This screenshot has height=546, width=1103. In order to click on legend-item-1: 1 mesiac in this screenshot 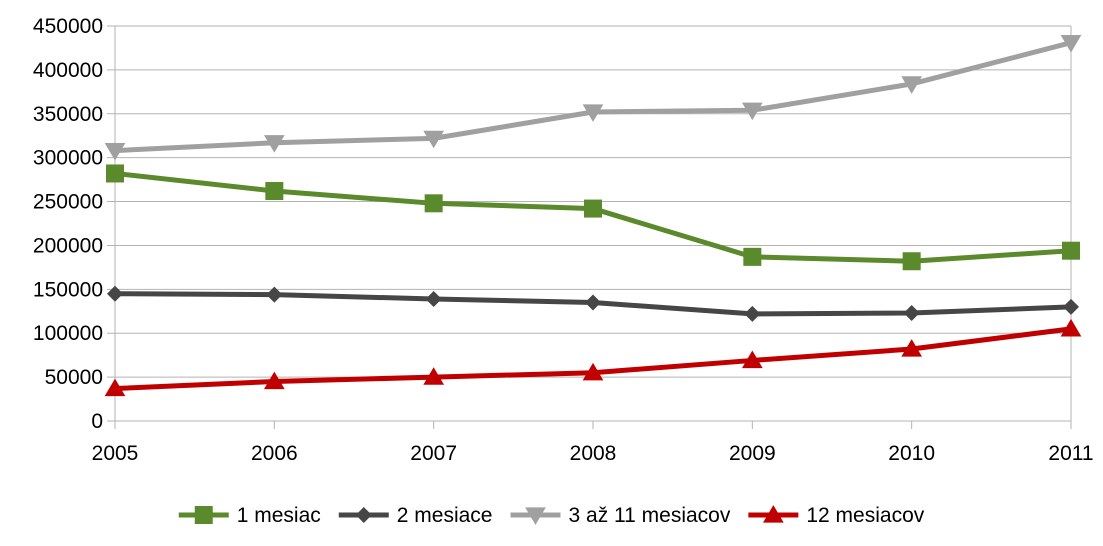, I will do `click(249, 515)`.